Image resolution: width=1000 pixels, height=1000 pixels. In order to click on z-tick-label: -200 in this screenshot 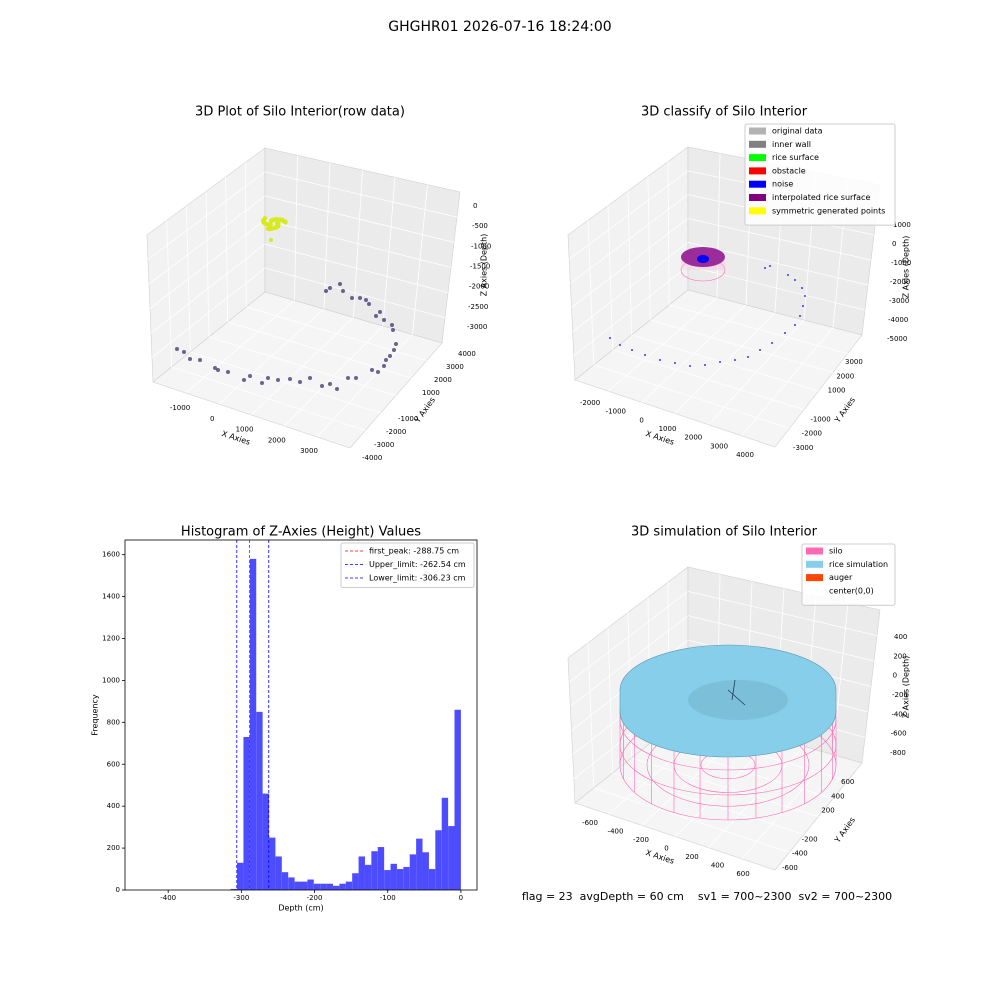, I will do `click(900, 695)`.